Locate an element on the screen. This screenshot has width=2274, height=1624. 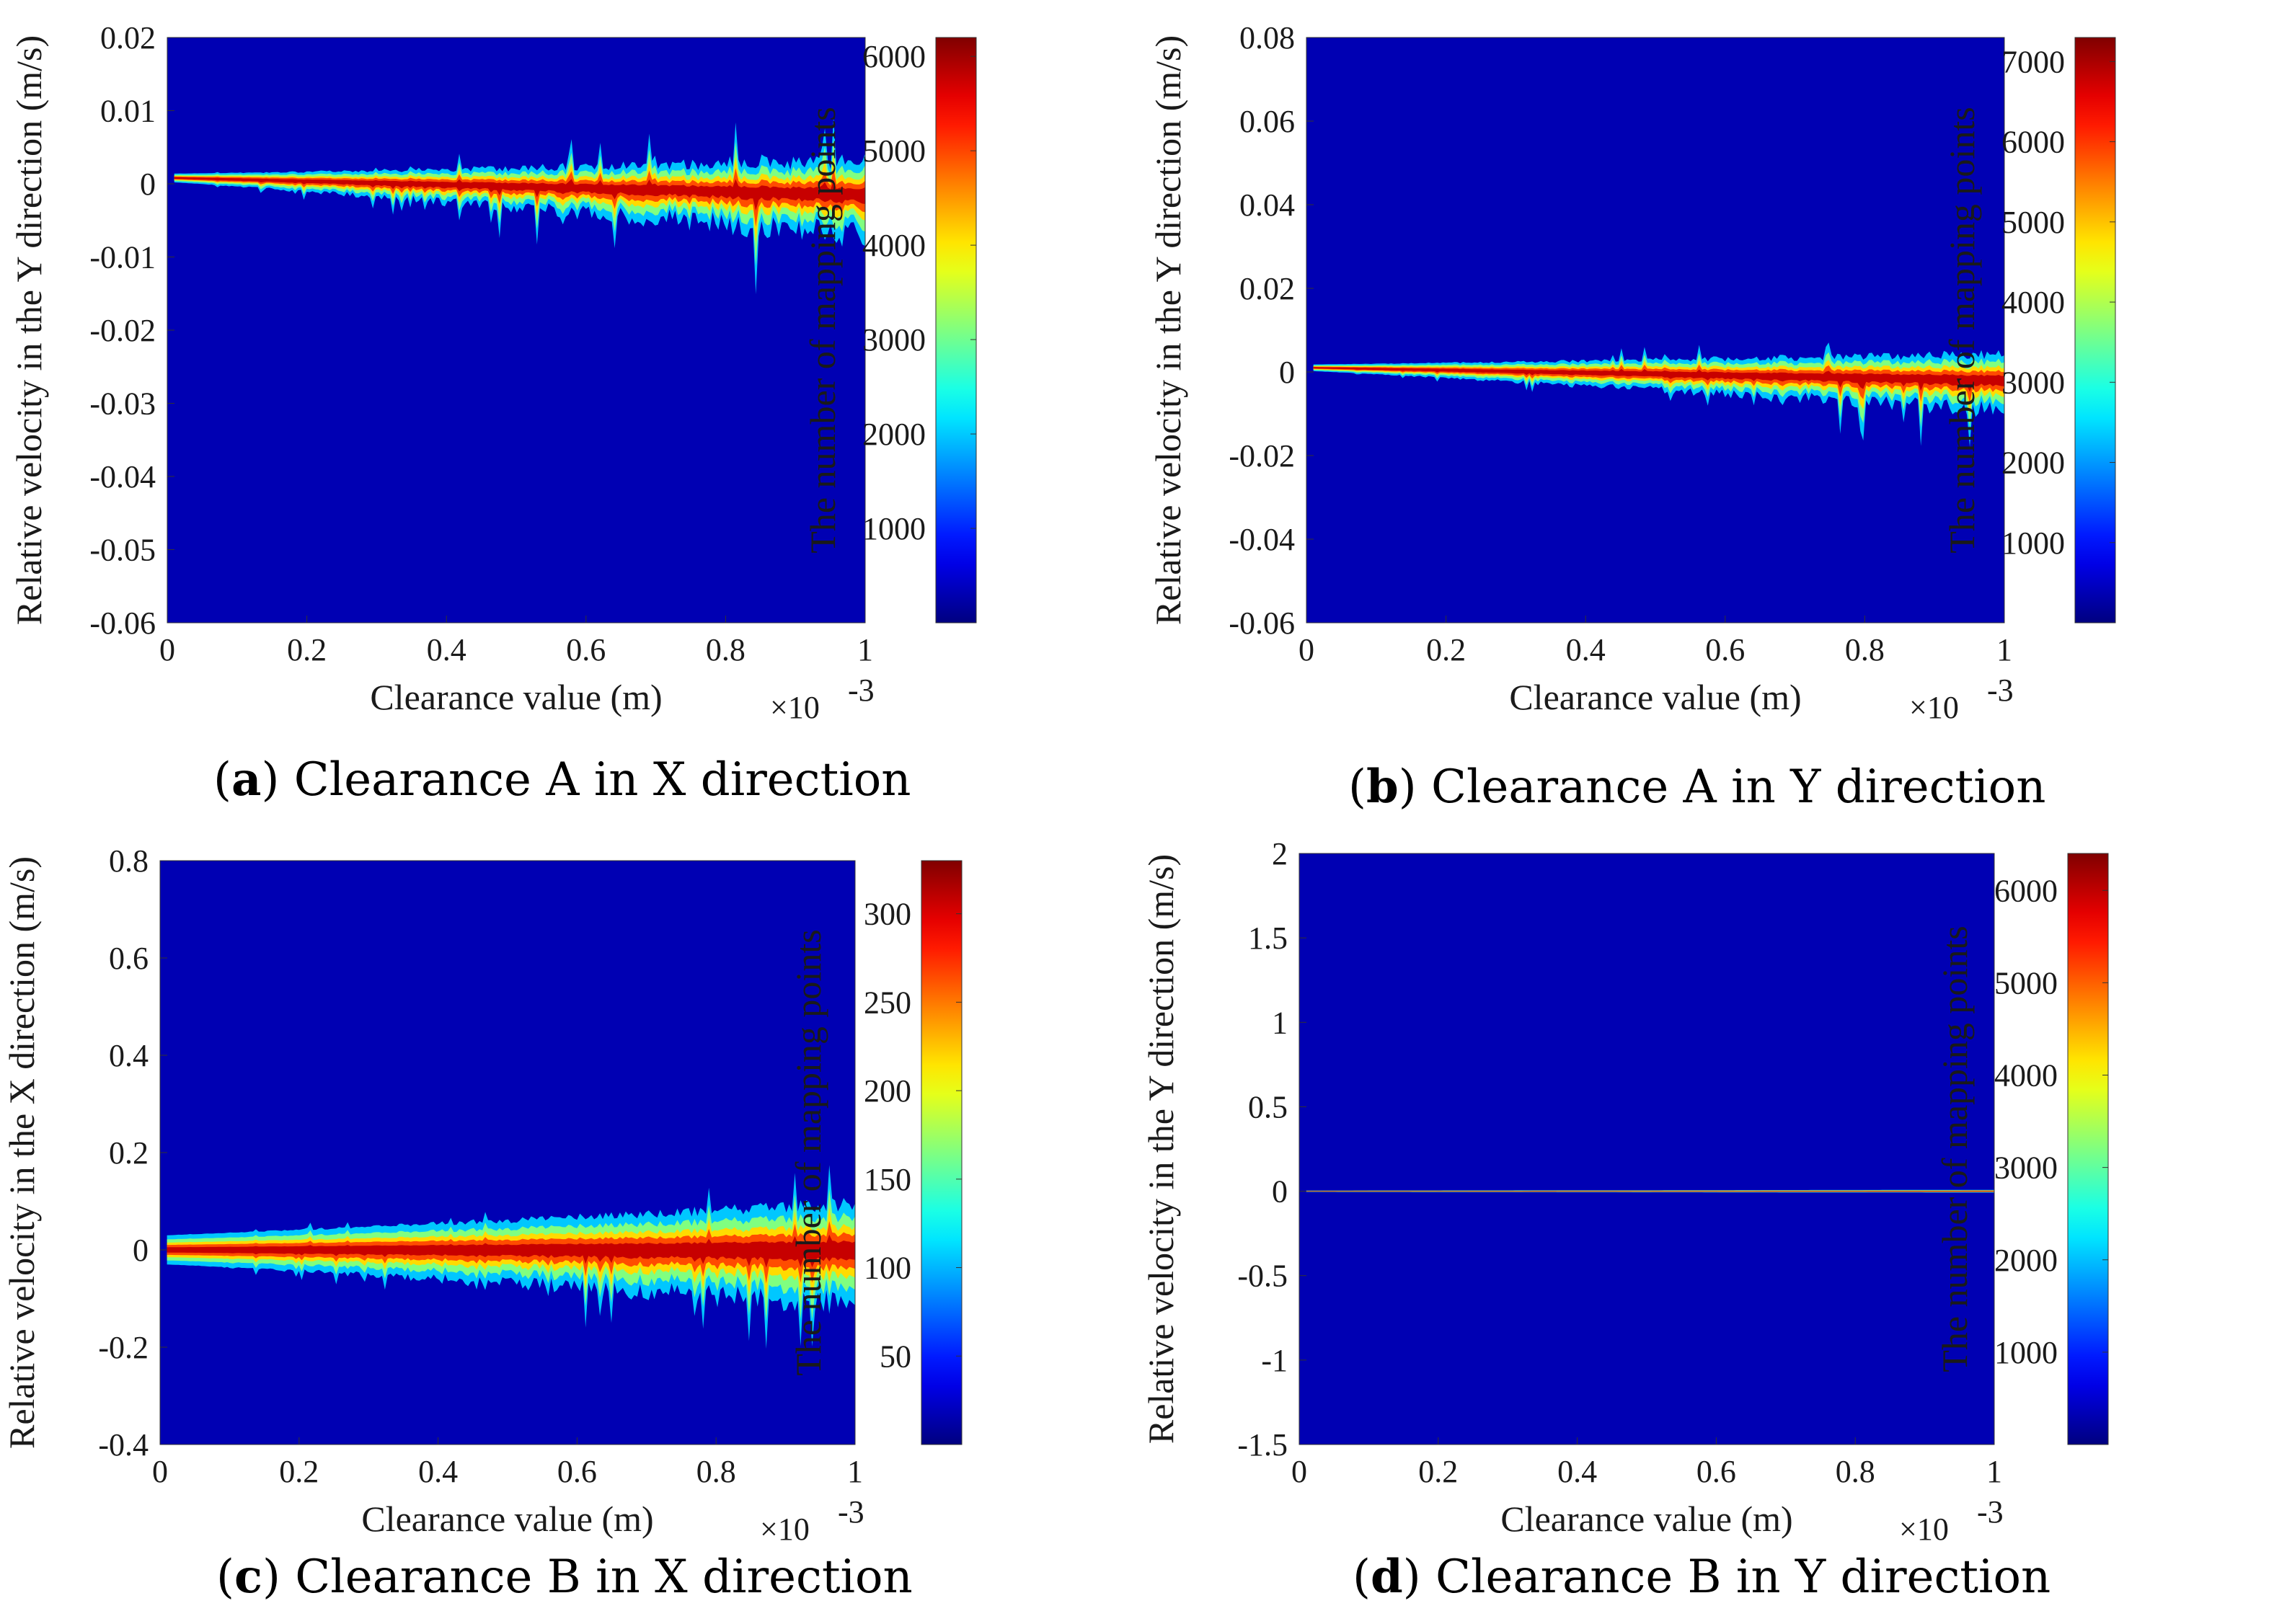
y-tick-label: 0.4 is located at coordinates (129, 1055).